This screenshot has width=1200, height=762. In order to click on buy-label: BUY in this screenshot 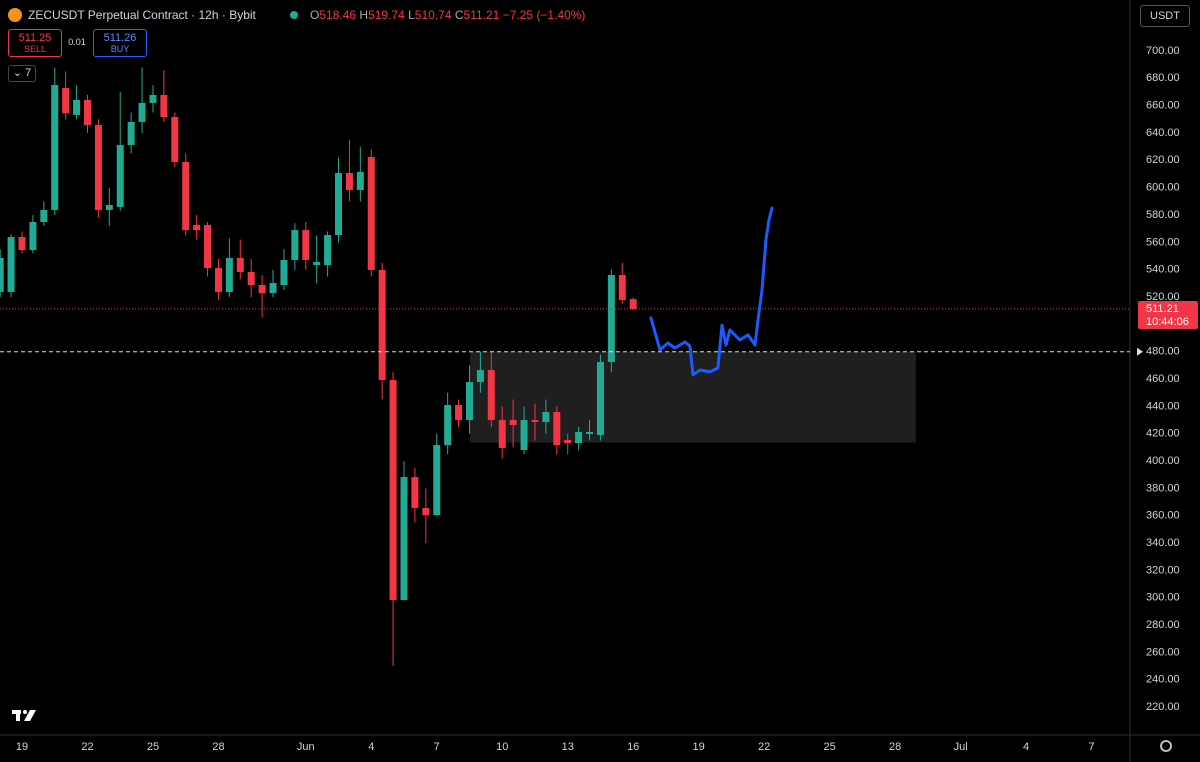, I will do `click(120, 49)`.